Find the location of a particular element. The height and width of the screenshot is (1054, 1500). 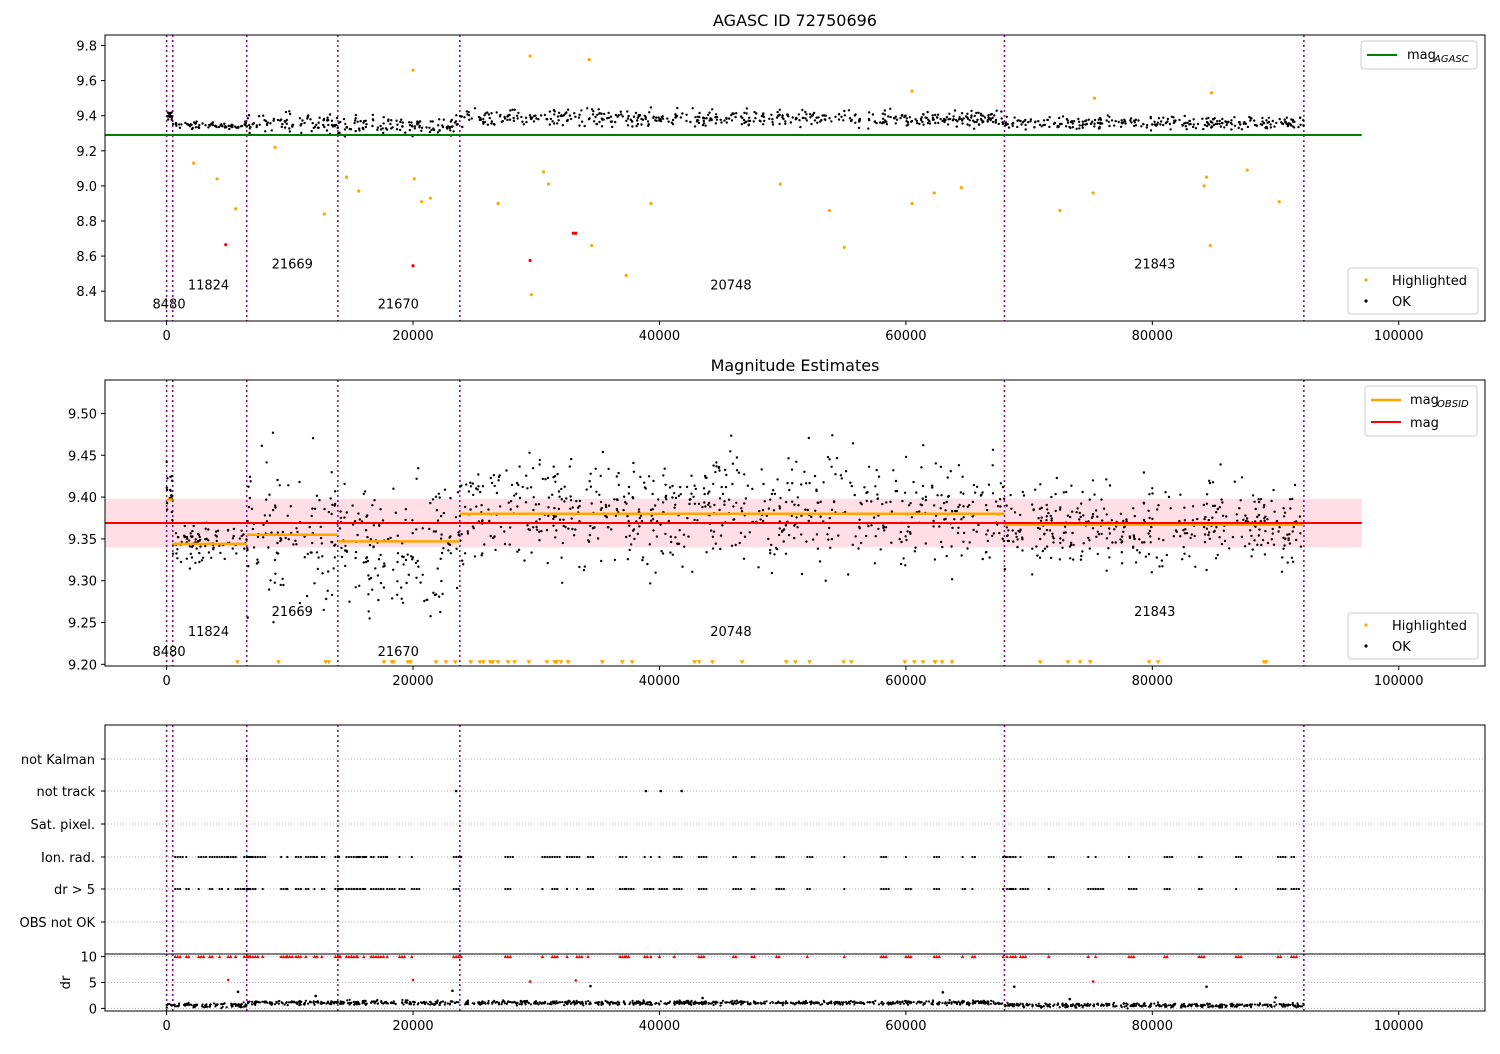

ok-points is located at coordinates (735, 122).